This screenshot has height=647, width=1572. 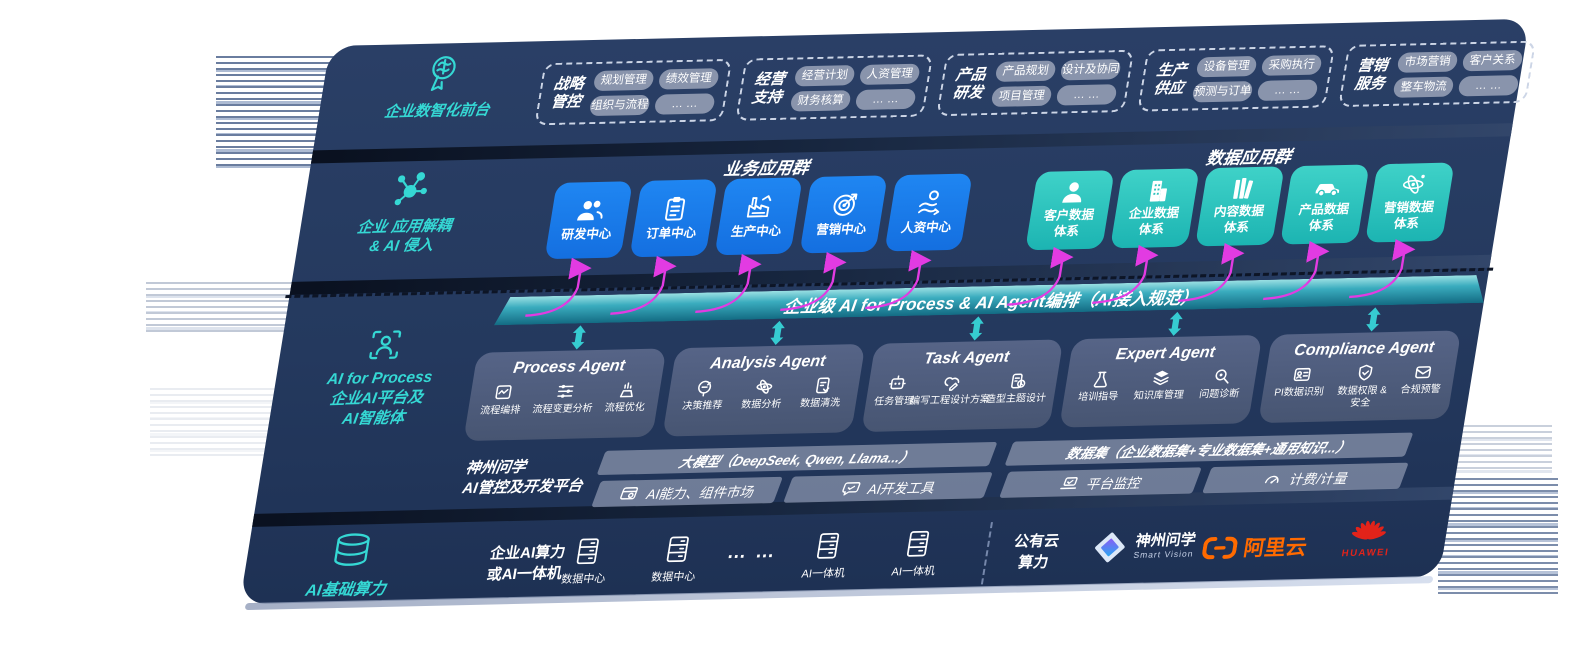 I want to click on process-editor-icon, so click(x=503, y=392).